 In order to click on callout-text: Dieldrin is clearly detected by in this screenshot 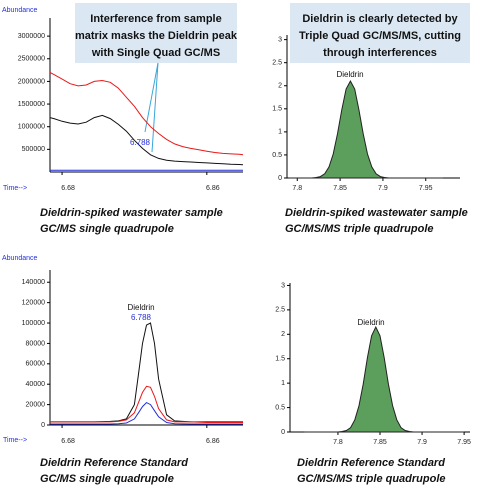, I will do `click(380, 19)`.